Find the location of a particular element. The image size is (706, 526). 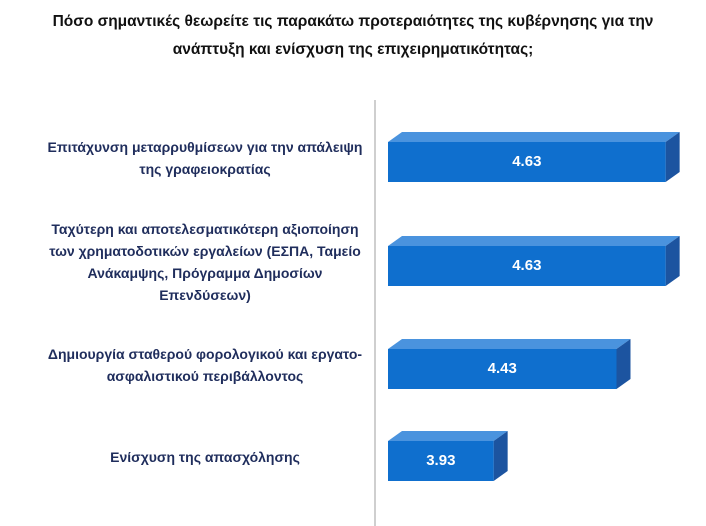

value-label: 4.43 is located at coordinates (502, 368).